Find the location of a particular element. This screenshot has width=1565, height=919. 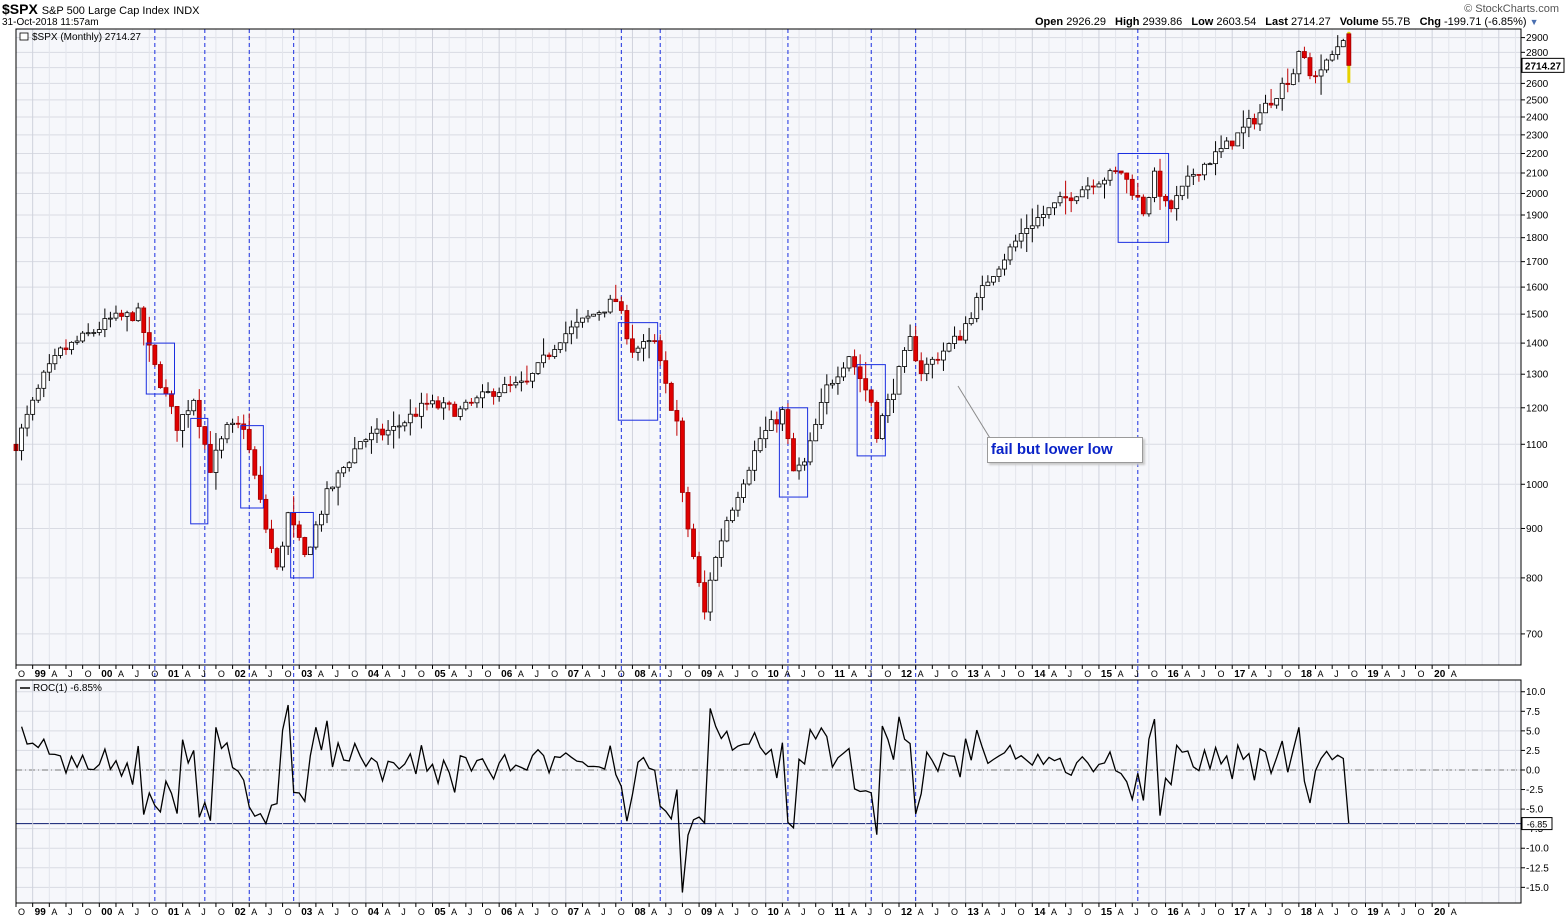

price-y-tick-label: 2400 is located at coordinates (1537, 117).